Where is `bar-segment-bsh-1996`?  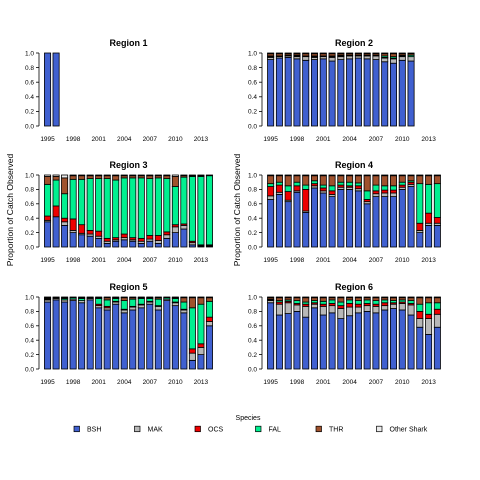
bar-segment-bsh-1996 is located at coordinates (279, 342).